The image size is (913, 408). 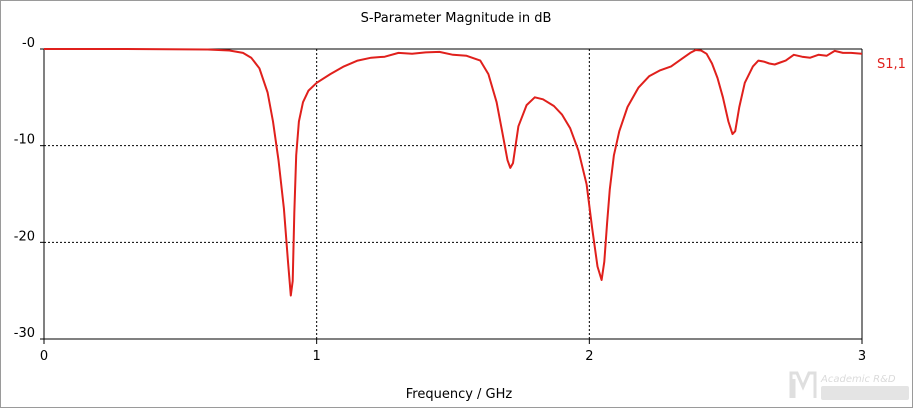 I want to click on x-tick-label: 1, so click(x=317, y=356).